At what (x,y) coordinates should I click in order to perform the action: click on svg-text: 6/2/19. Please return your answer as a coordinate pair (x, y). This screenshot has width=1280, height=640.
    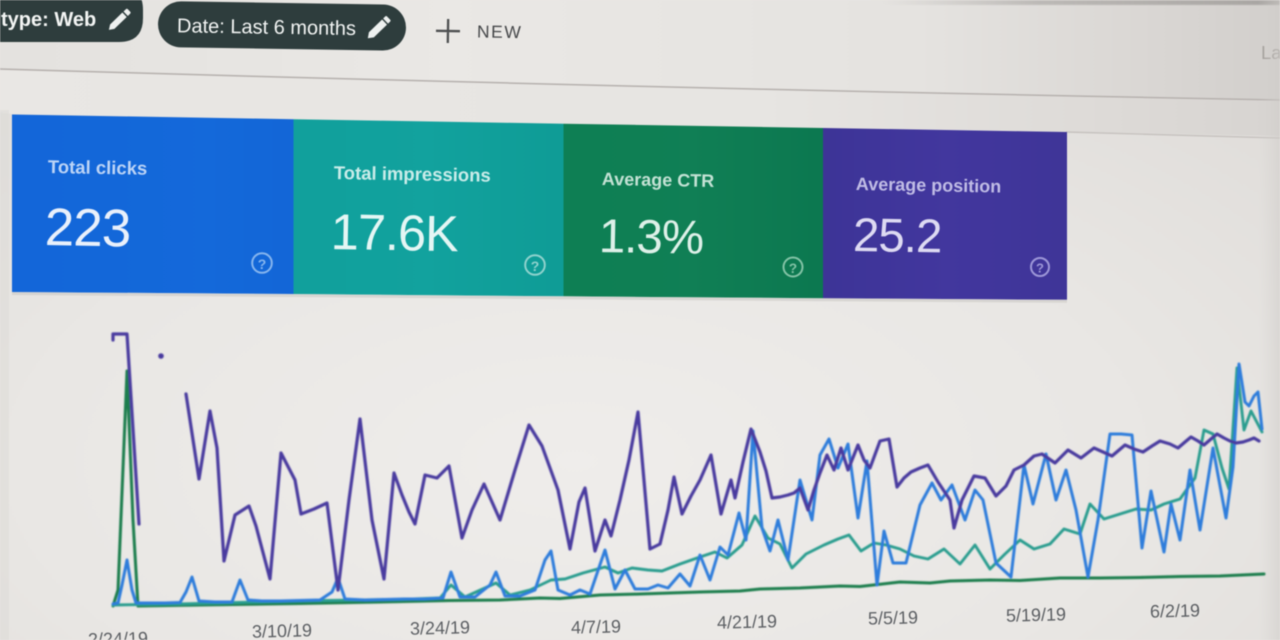
    Looking at the image, I should click on (1175, 610).